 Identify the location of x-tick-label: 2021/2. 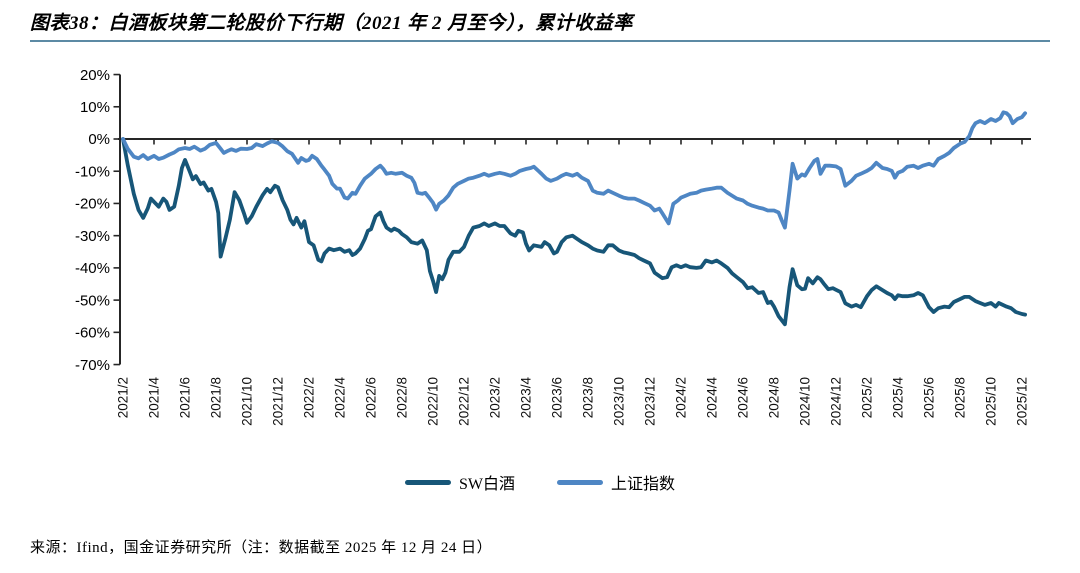
(123, 397).